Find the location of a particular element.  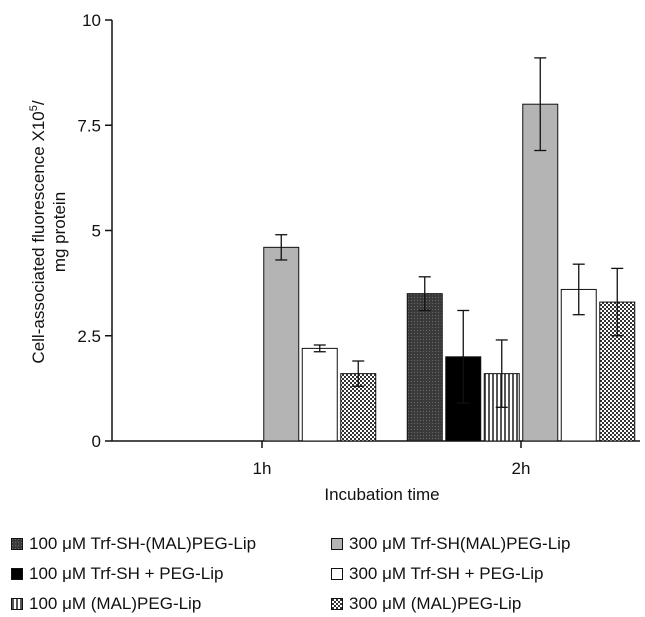

legend-label: 100 μM Trf-SH + PEG-Lip is located at coordinates (126, 573).